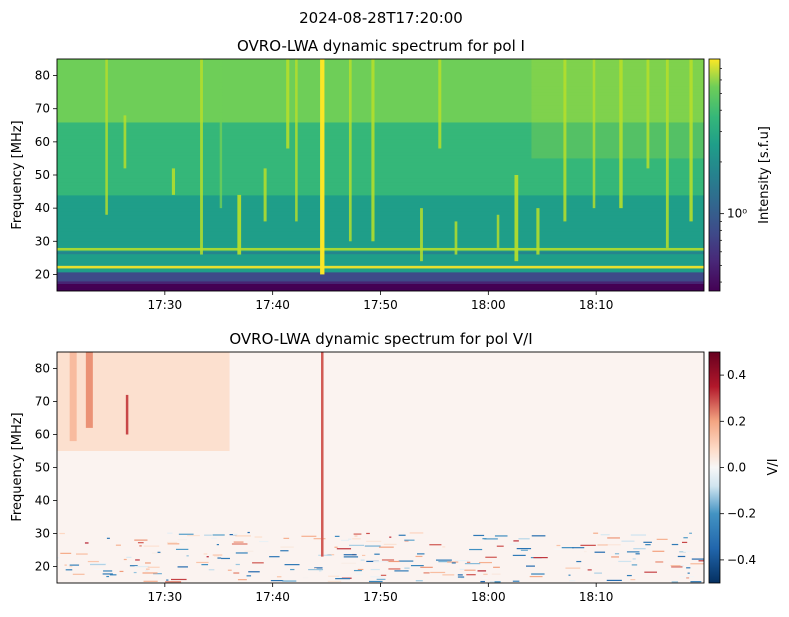 Image resolution: width=789 pixels, height=617 pixels. I want to click on colorbar-intensity-label: Intensity [s.f.u], so click(764, 175).